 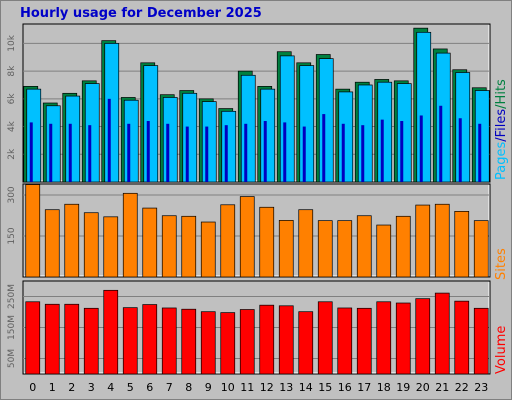 I want to click on sites-y-tick-label: 150, so click(x=12, y=235).